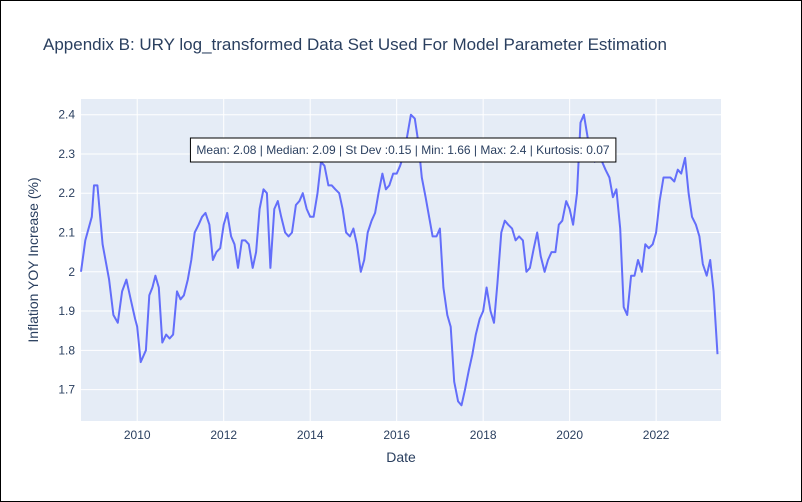 The width and height of the screenshot is (802, 502). Describe the element at coordinates (396, 435) in the screenshot. I see `x-tick-label: 2016` at that location.